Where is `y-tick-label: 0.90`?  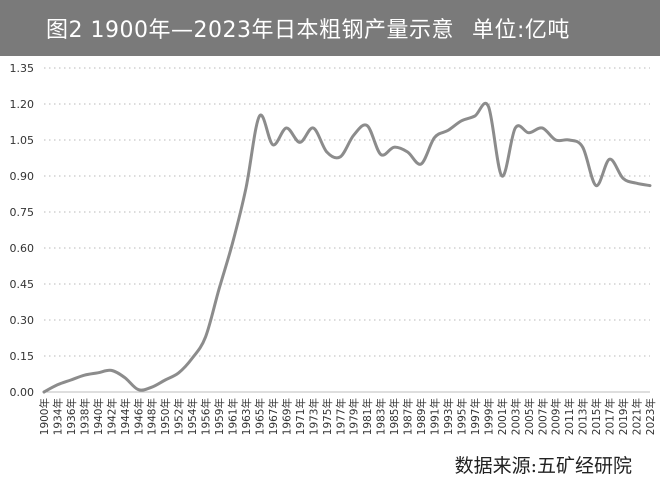 y-tick-label: 0.90 is located at coordinates (22, 176).